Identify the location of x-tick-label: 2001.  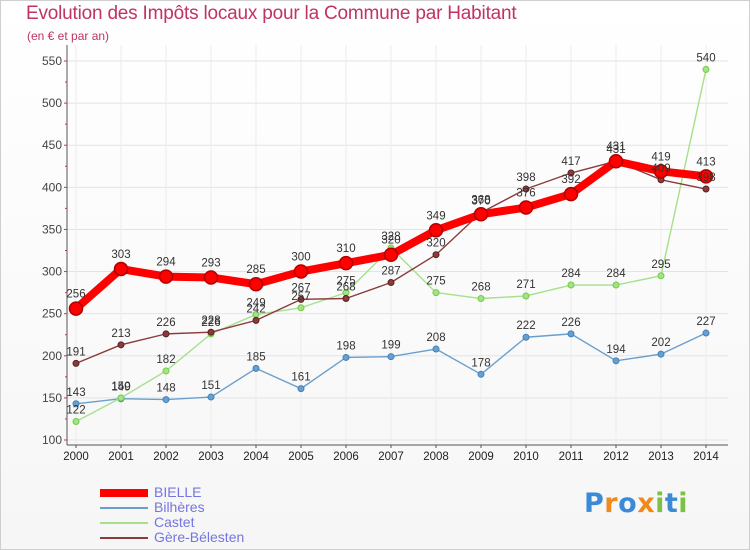
(121, 457).